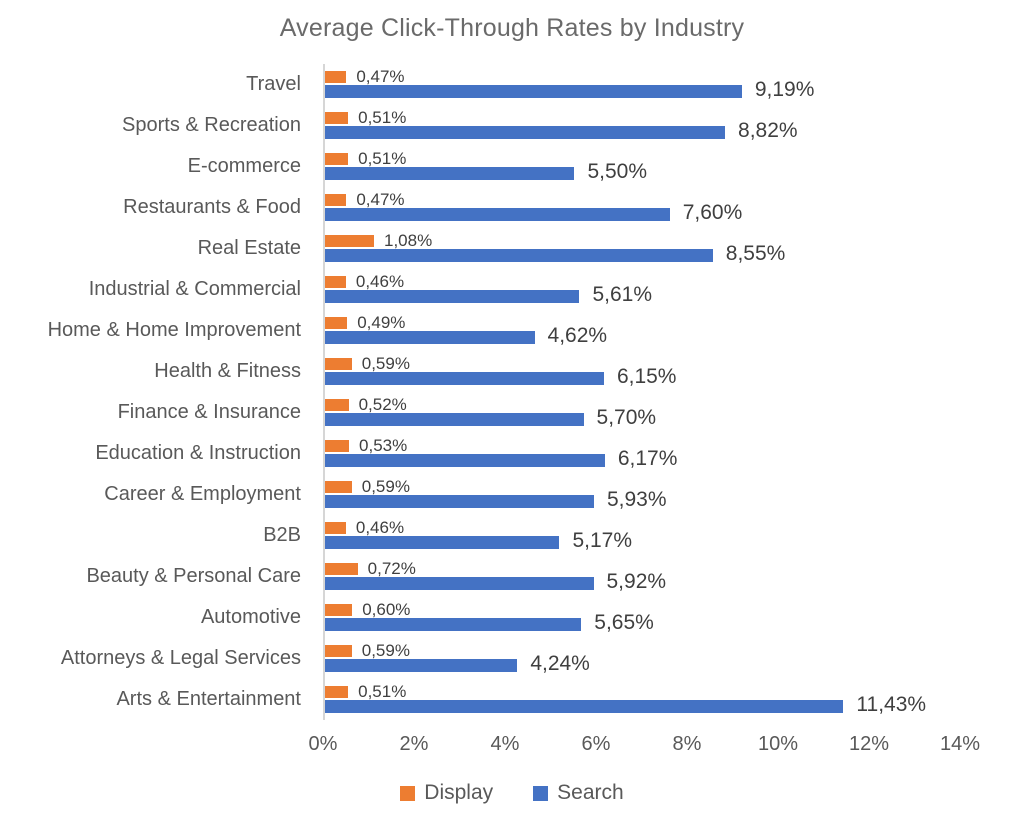 This screenshot has height=833, width=1024. I want to click on category-label: B2B, so click(282, 535).